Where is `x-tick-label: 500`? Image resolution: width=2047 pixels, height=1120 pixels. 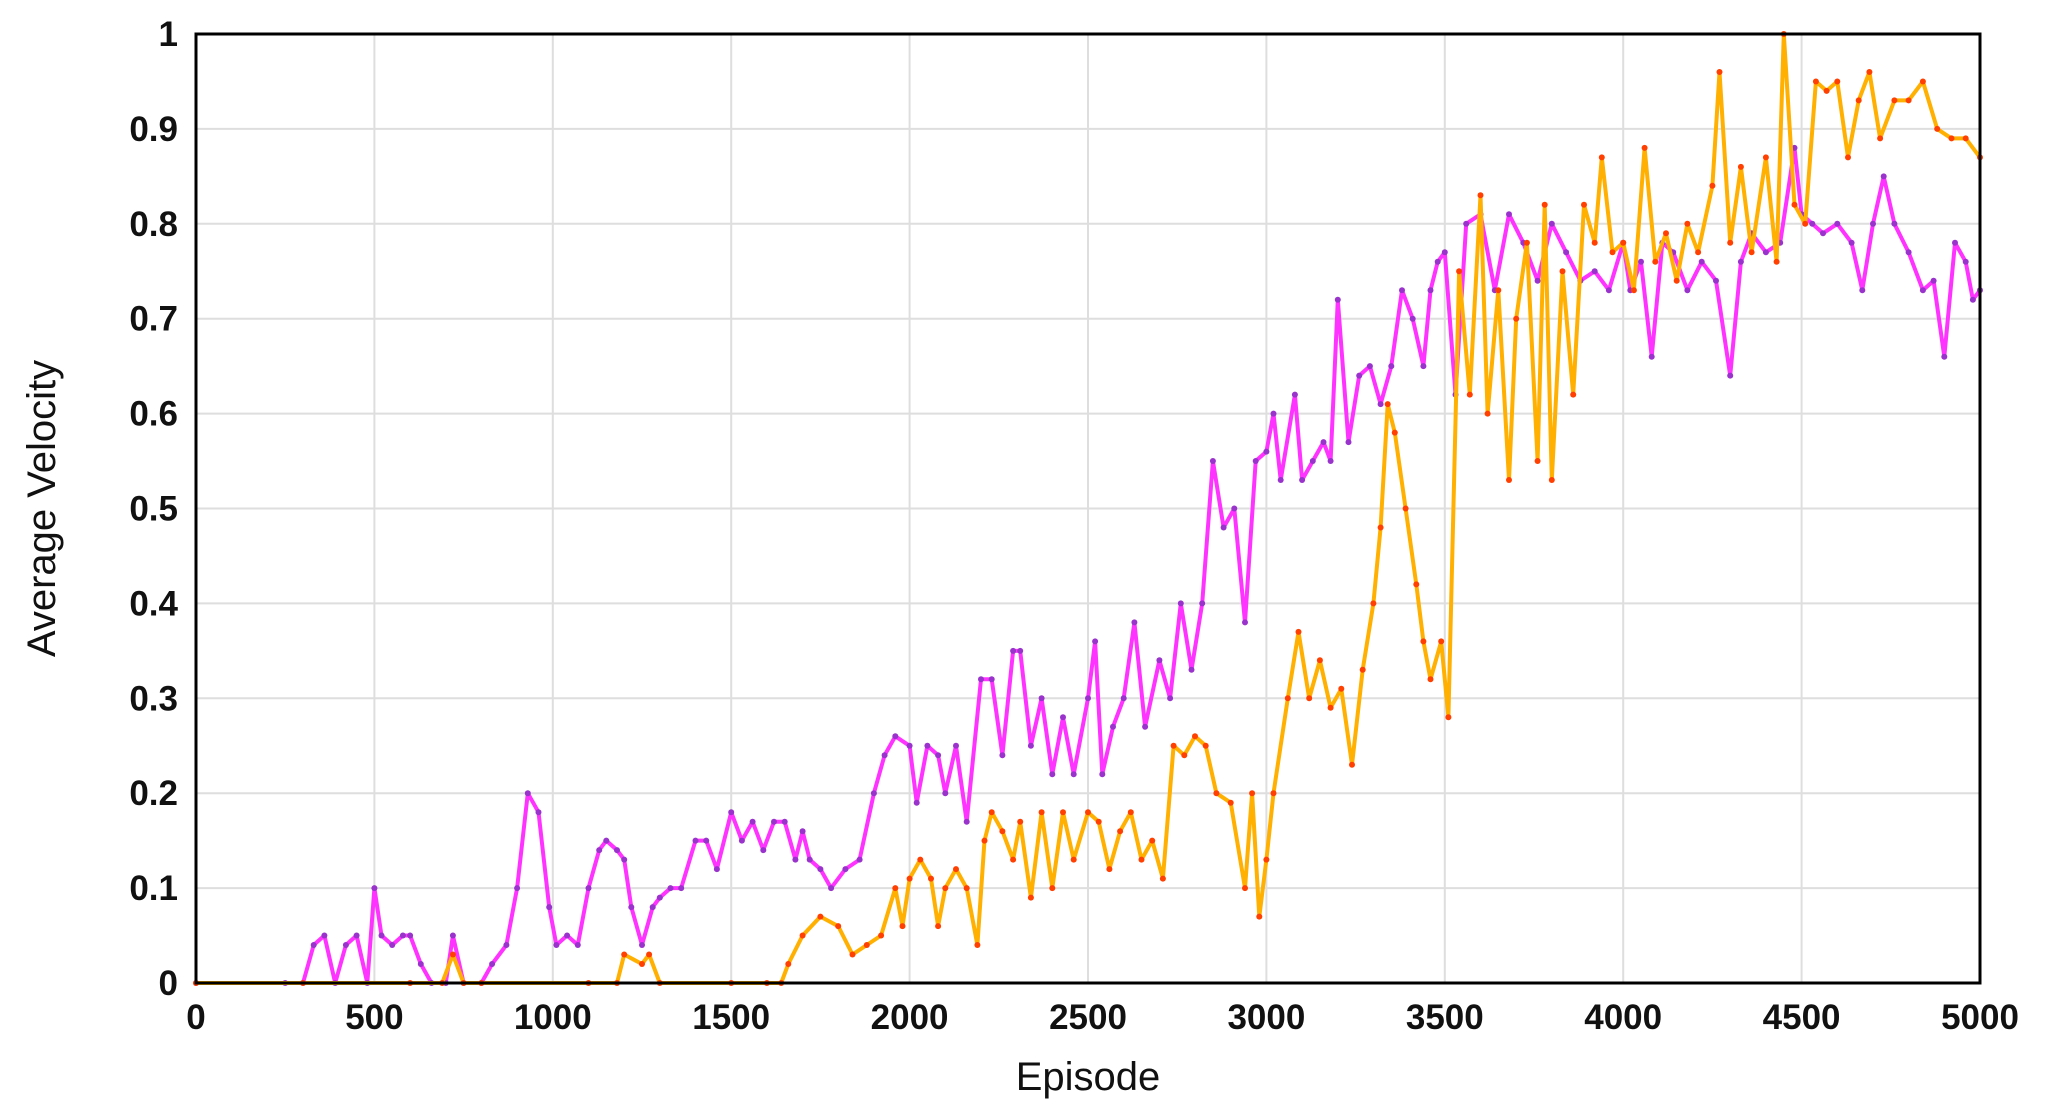
x-tick-label: 500 is located at coordinates (374, 1017).